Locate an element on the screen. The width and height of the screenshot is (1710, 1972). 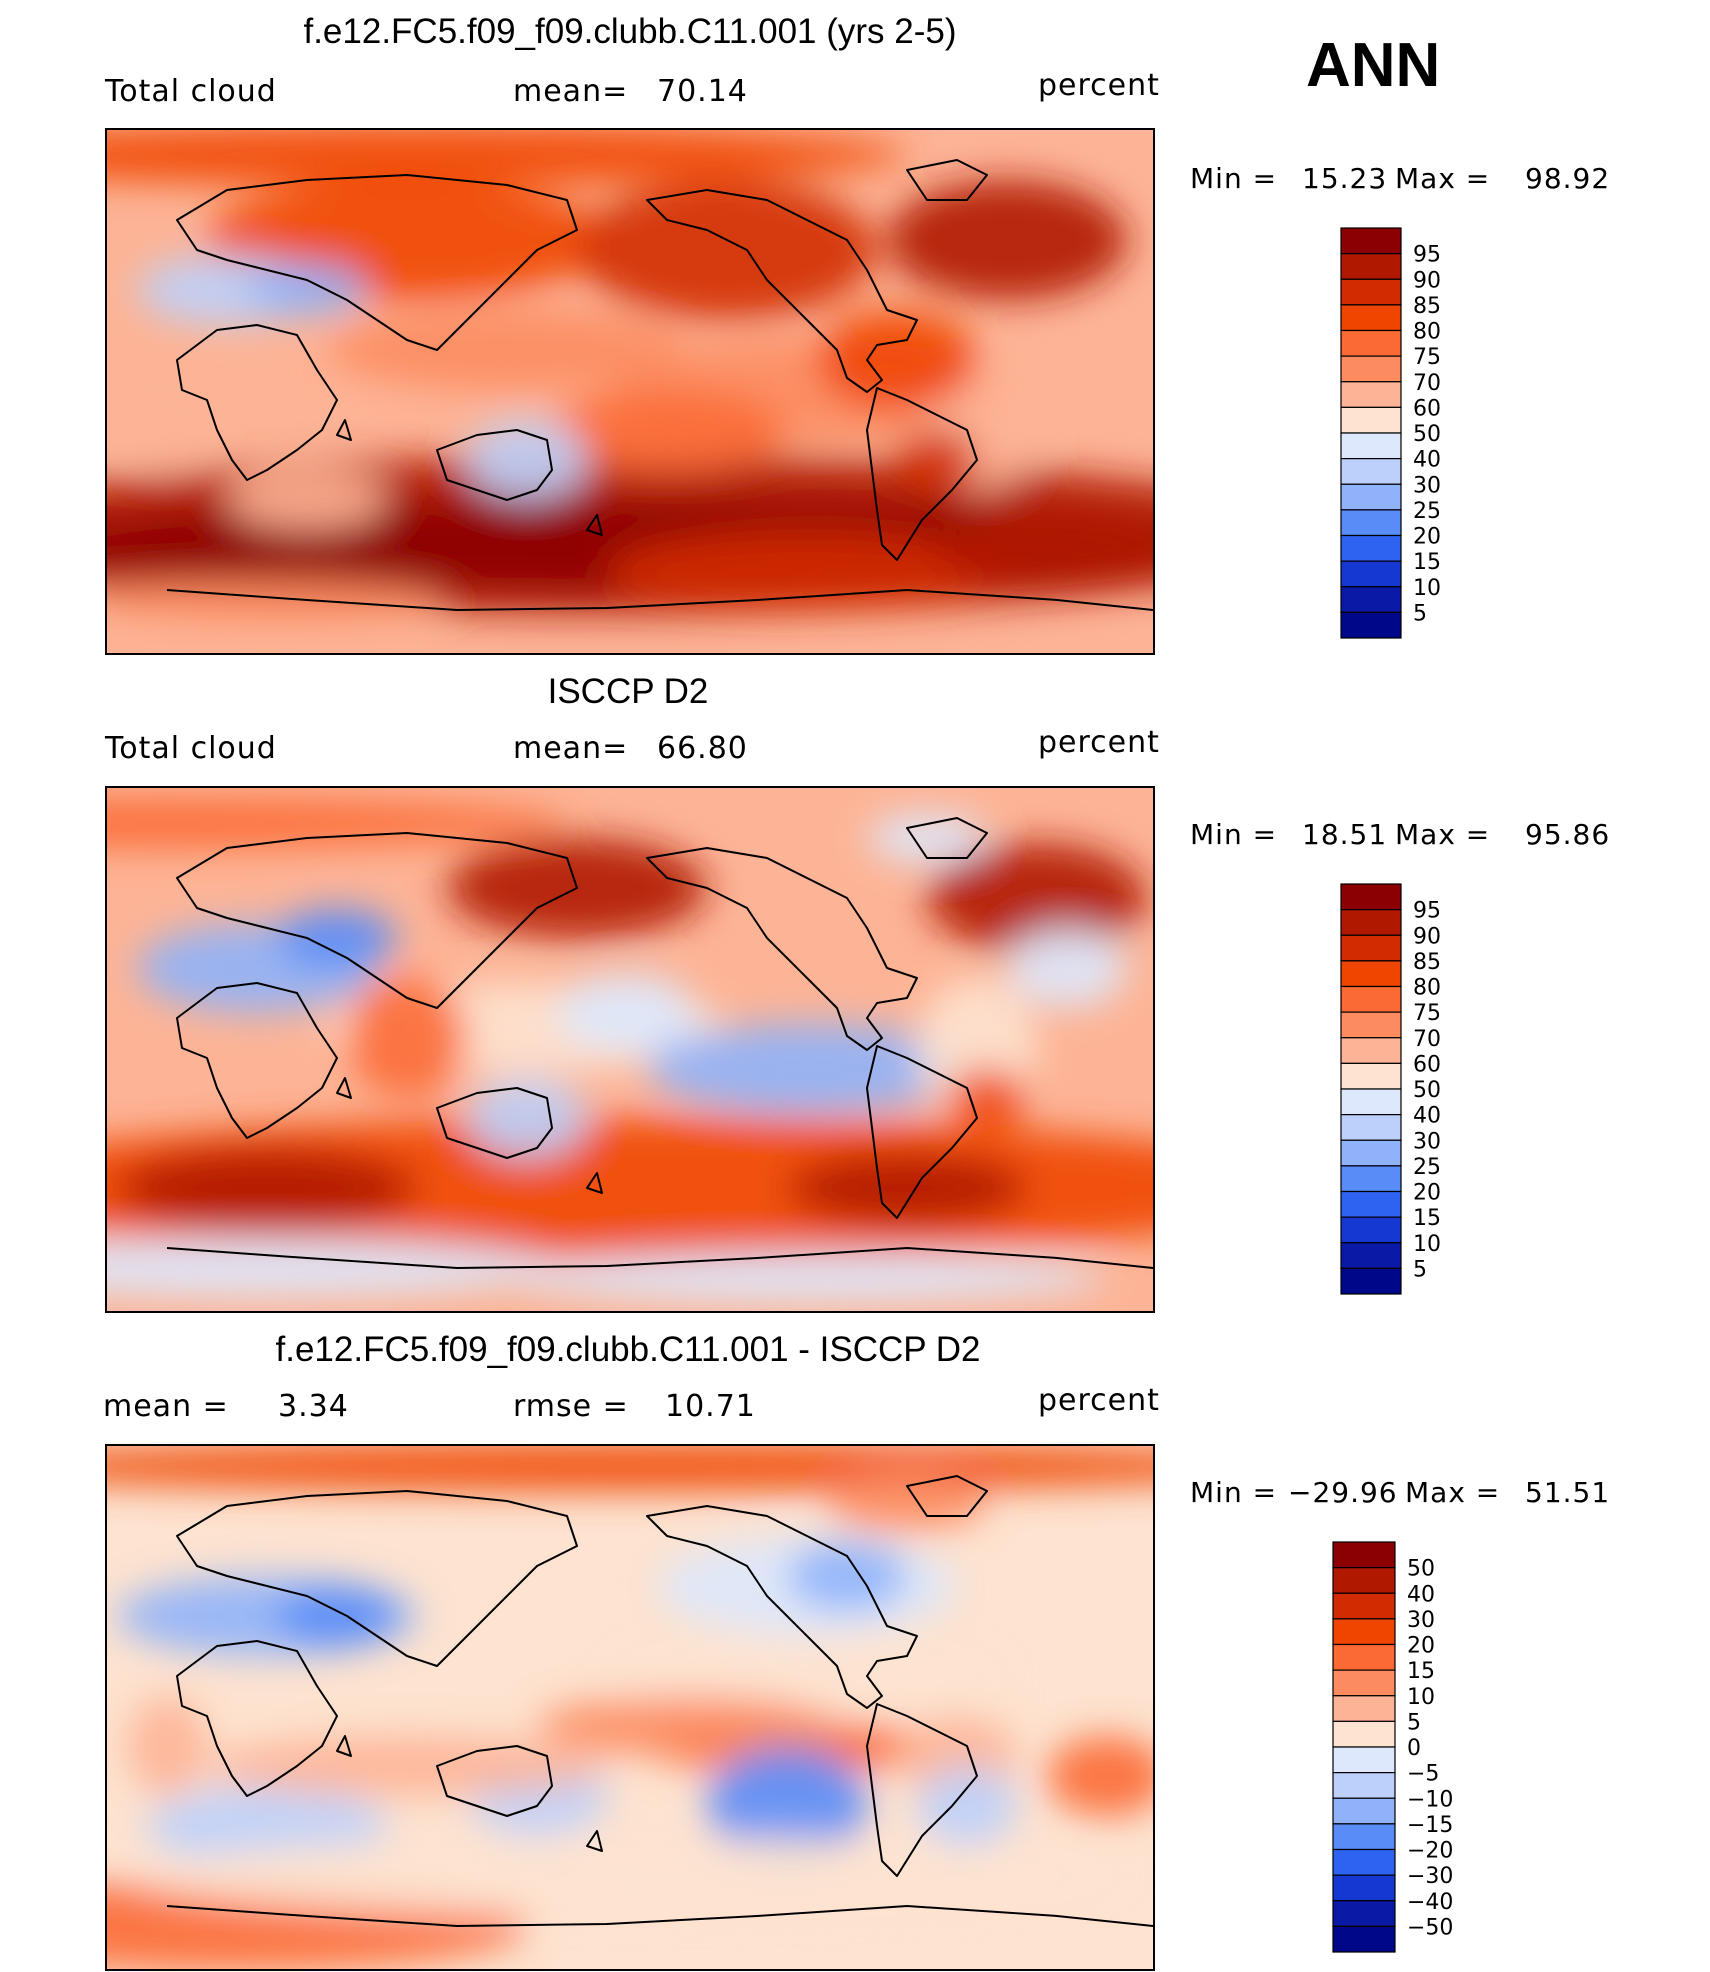
colorbar-tick-label: 80 is located at coordinates (1427, 332).